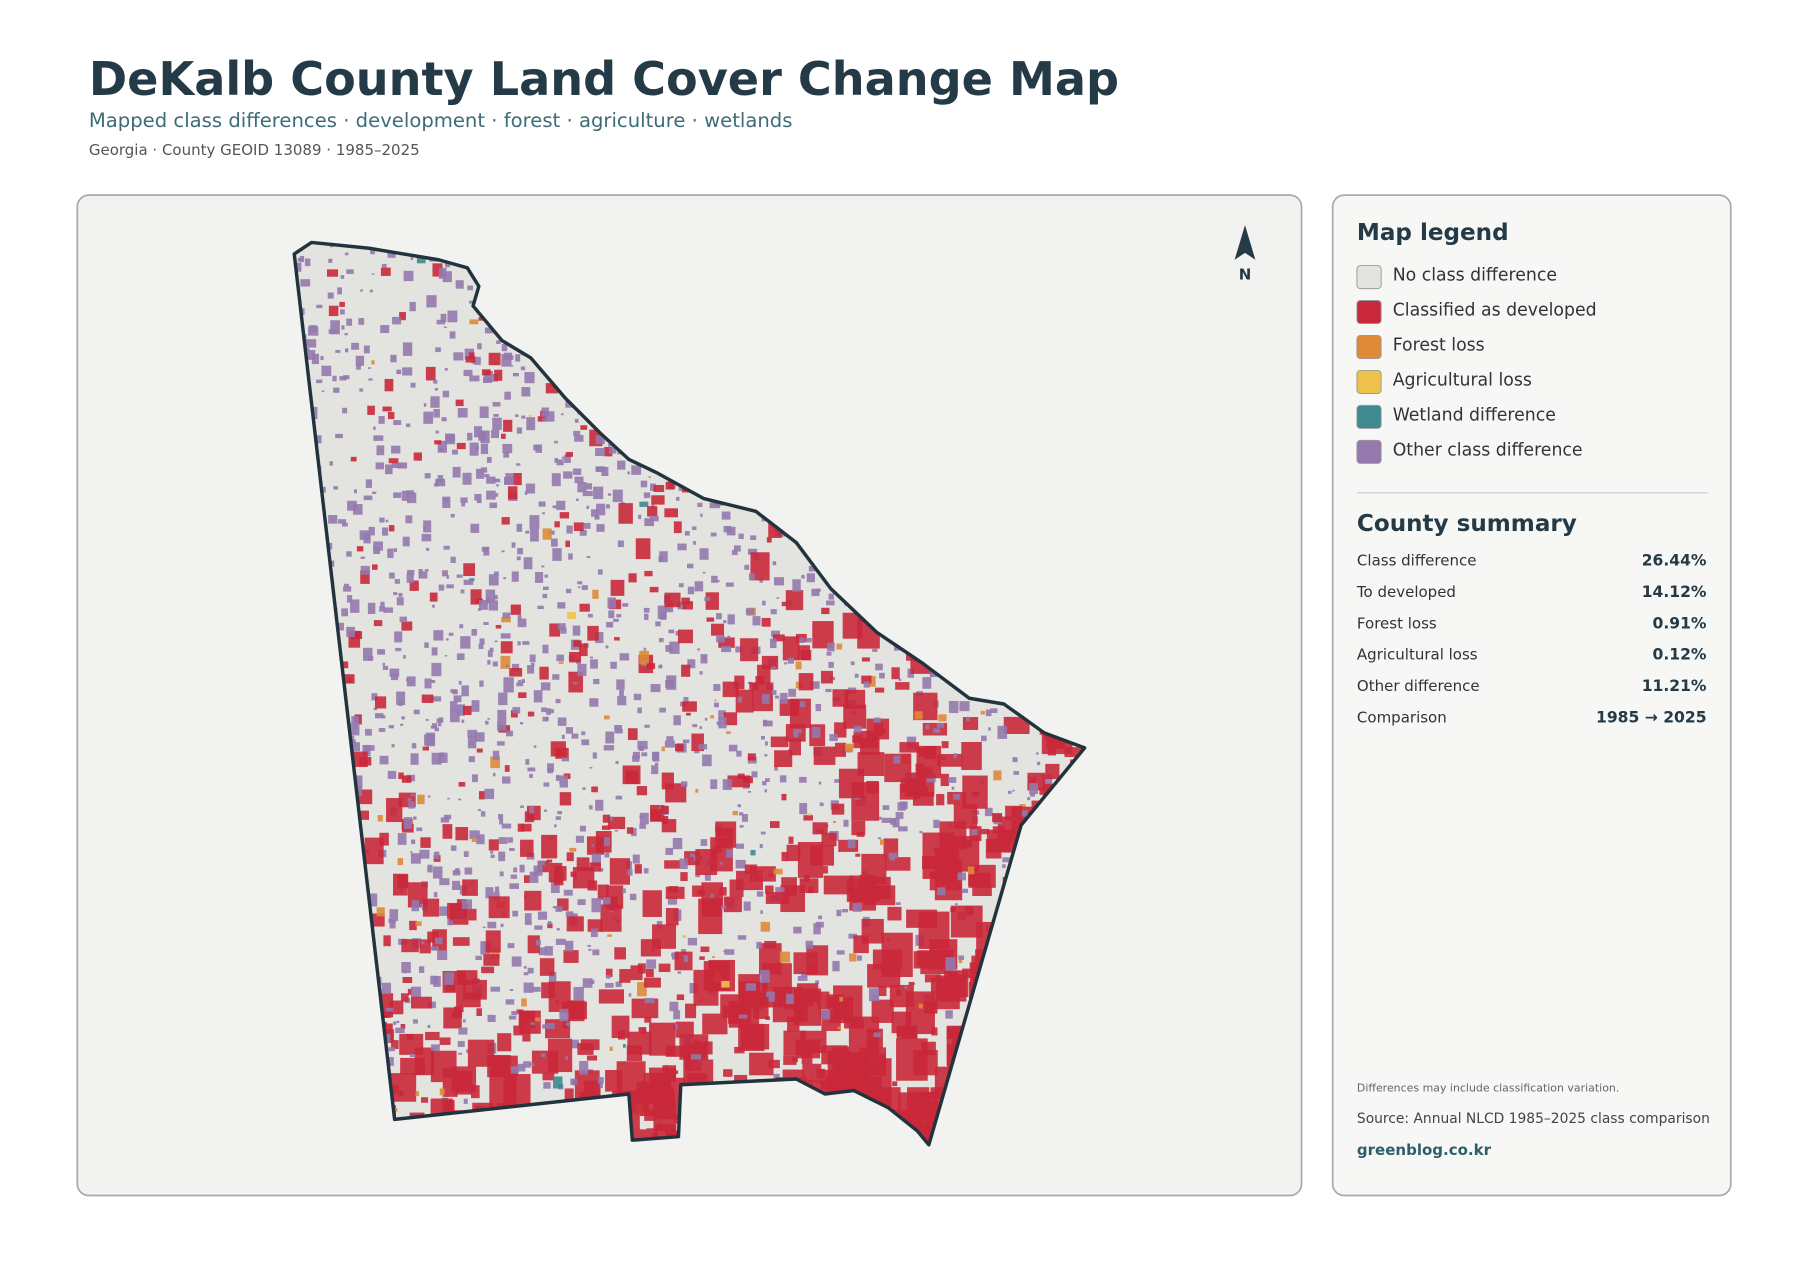 This screenshot has width=1800, height=1273. What do you see at coordinates (1475, 276) in the screenshot?
I see `legend-label: No class difference` at bounding box center [1475, 276].